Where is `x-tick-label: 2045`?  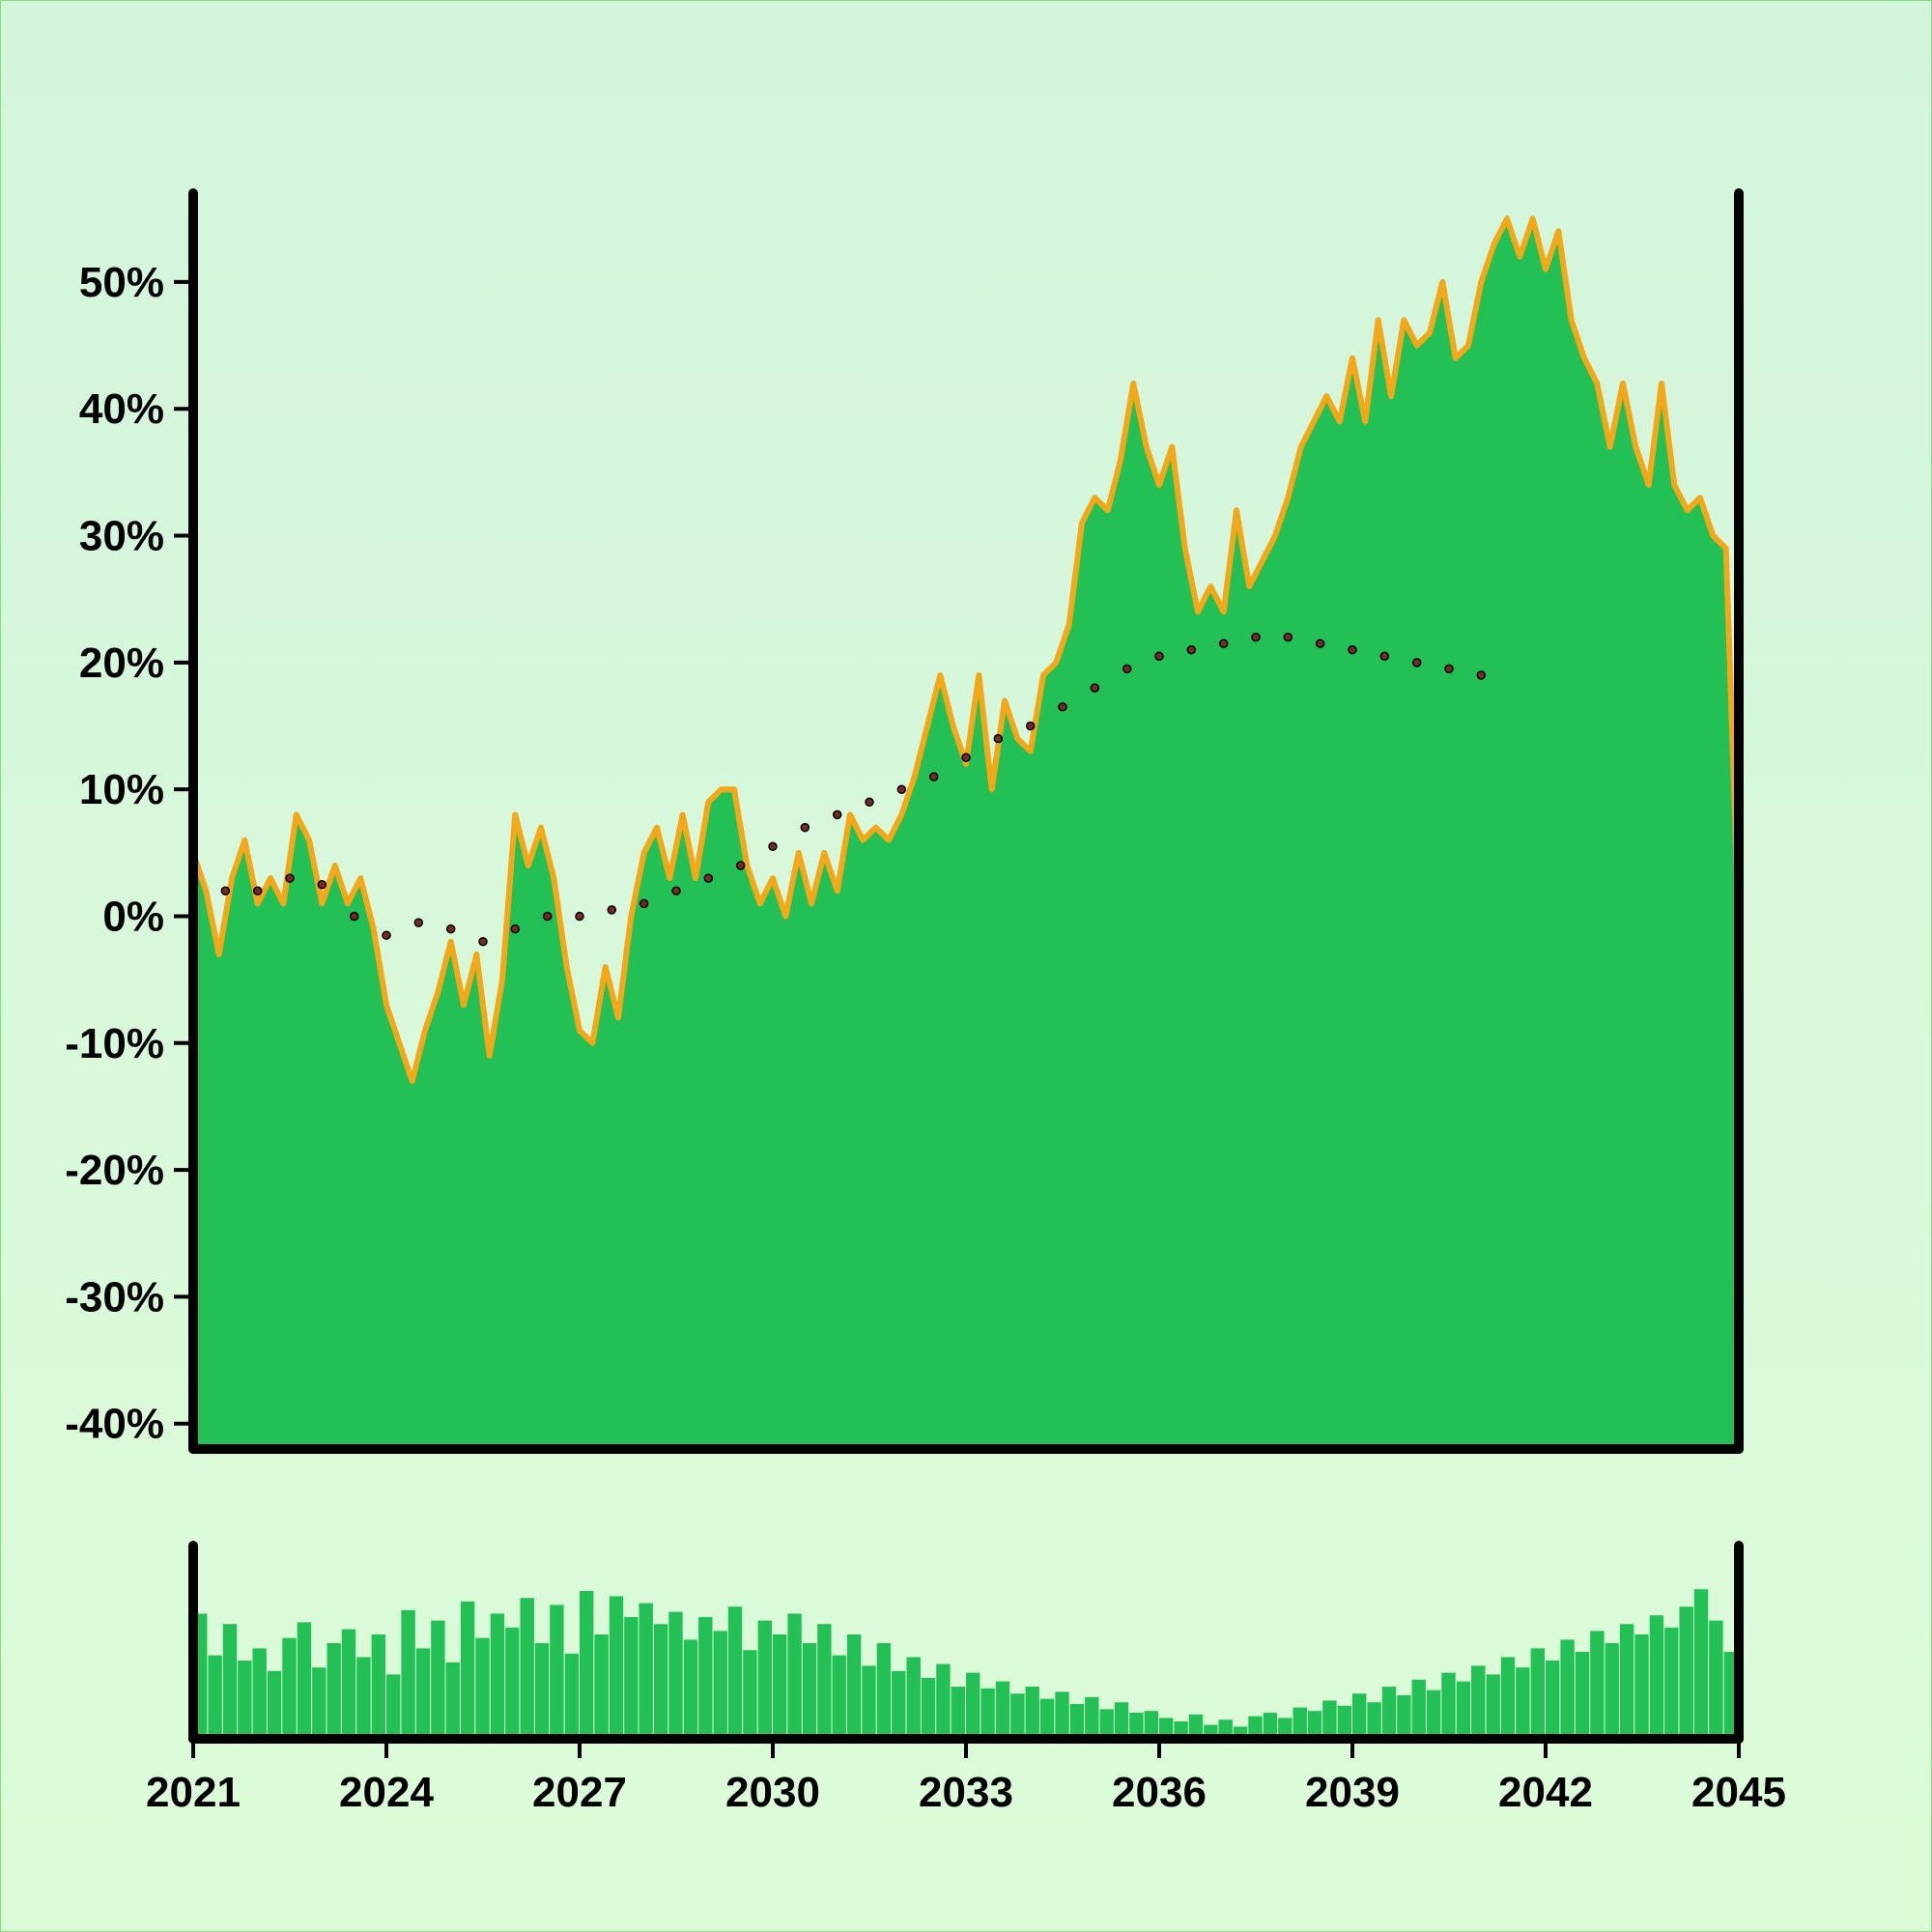 x-tick-label: 2045 is located at coordinates (1738, 1792).